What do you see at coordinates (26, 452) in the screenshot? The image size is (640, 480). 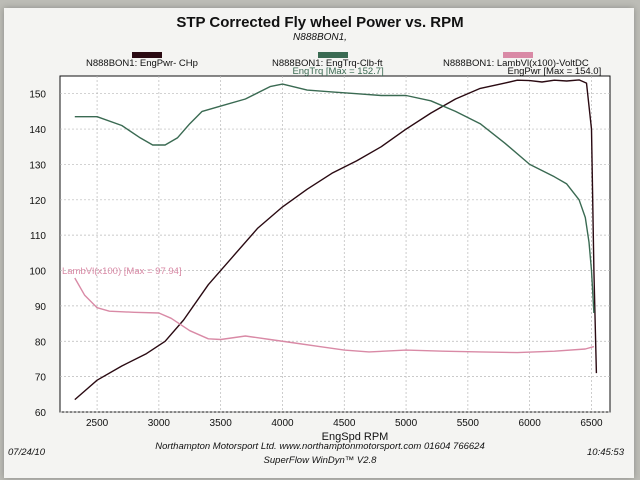 I see `footer-date: 07/24/10` at bounding box center [26, 452].